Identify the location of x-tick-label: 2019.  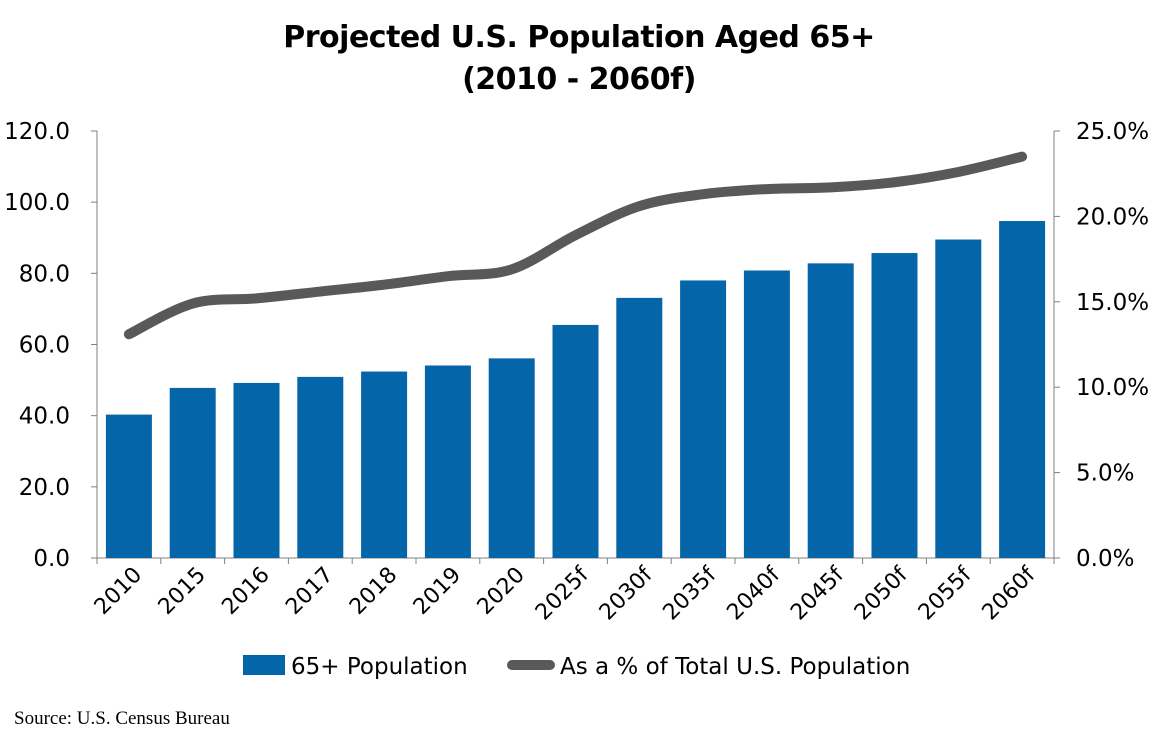
(437, 591).